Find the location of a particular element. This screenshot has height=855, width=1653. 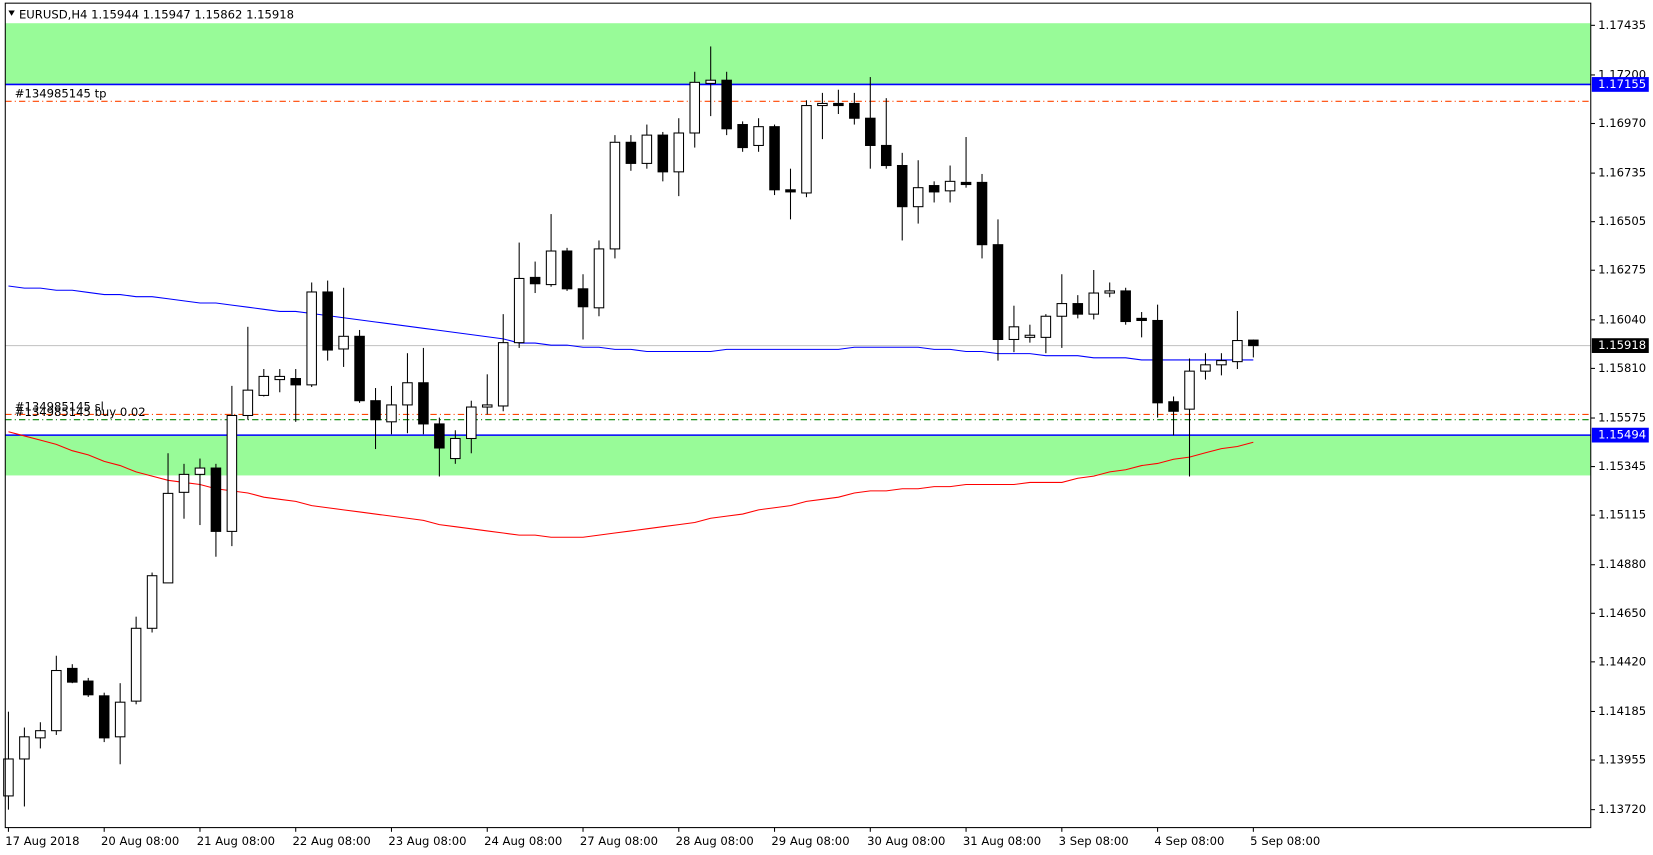

price-tag-label: 1.17155 is located at coordinates (1622, 84).